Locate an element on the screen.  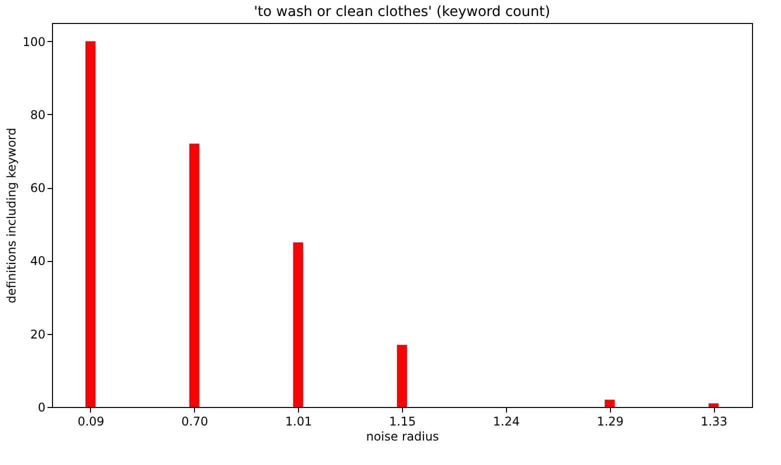
y-tick-label: 20 is located at coordinates (38, 334).